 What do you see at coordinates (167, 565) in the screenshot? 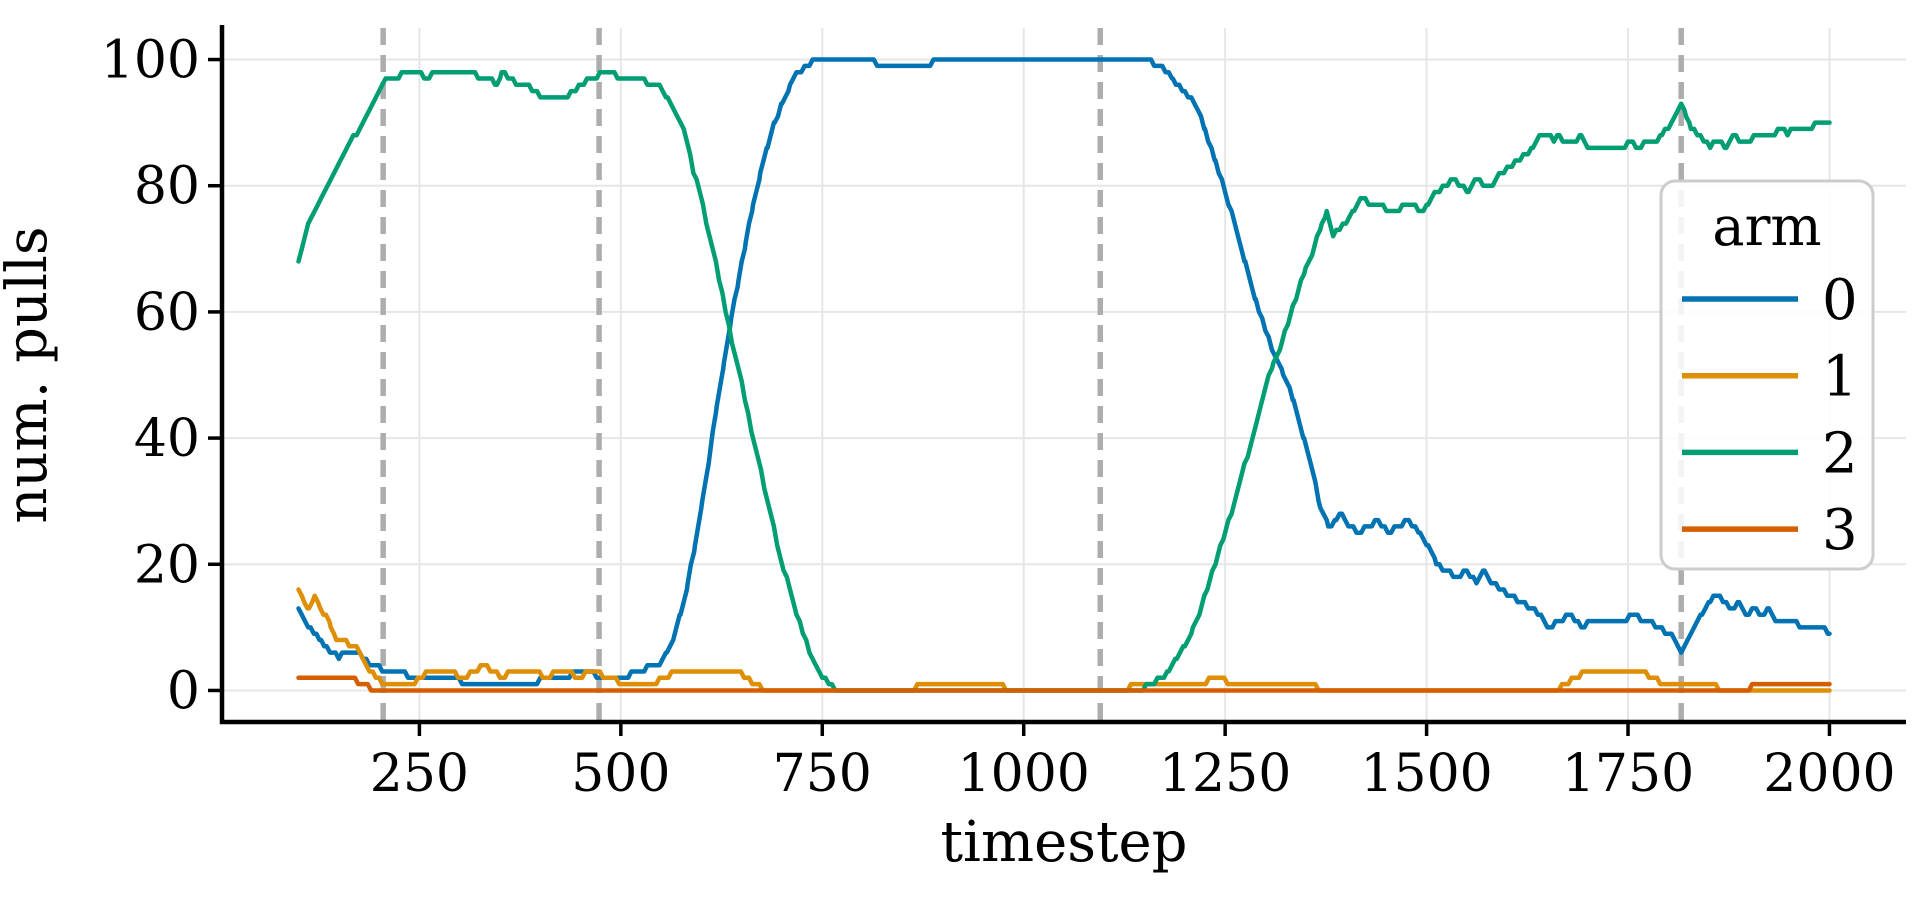
I see `y-tick-label: 20` at bounding box center [167, 565].